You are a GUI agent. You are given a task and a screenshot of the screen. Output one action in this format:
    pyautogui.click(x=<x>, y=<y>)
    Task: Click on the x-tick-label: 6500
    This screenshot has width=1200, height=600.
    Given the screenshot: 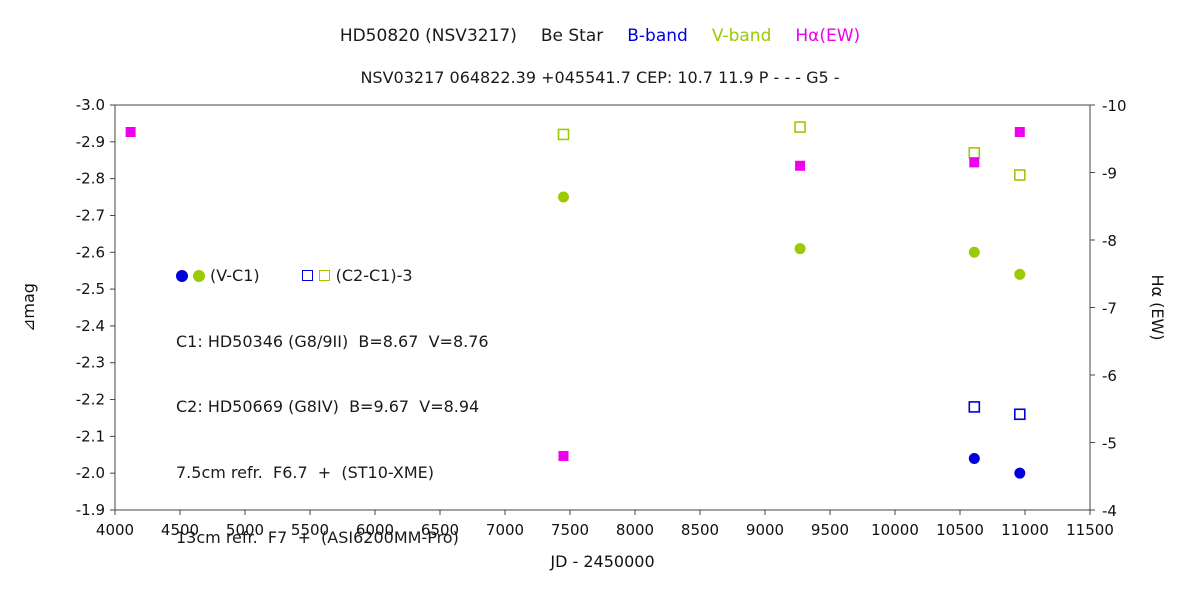 What is the action you would take?
    pyautogui.click(x=440, y=530)
    